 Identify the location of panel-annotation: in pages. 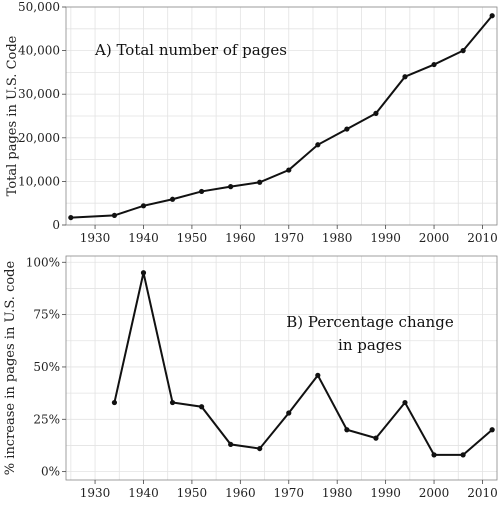
(370, 345).